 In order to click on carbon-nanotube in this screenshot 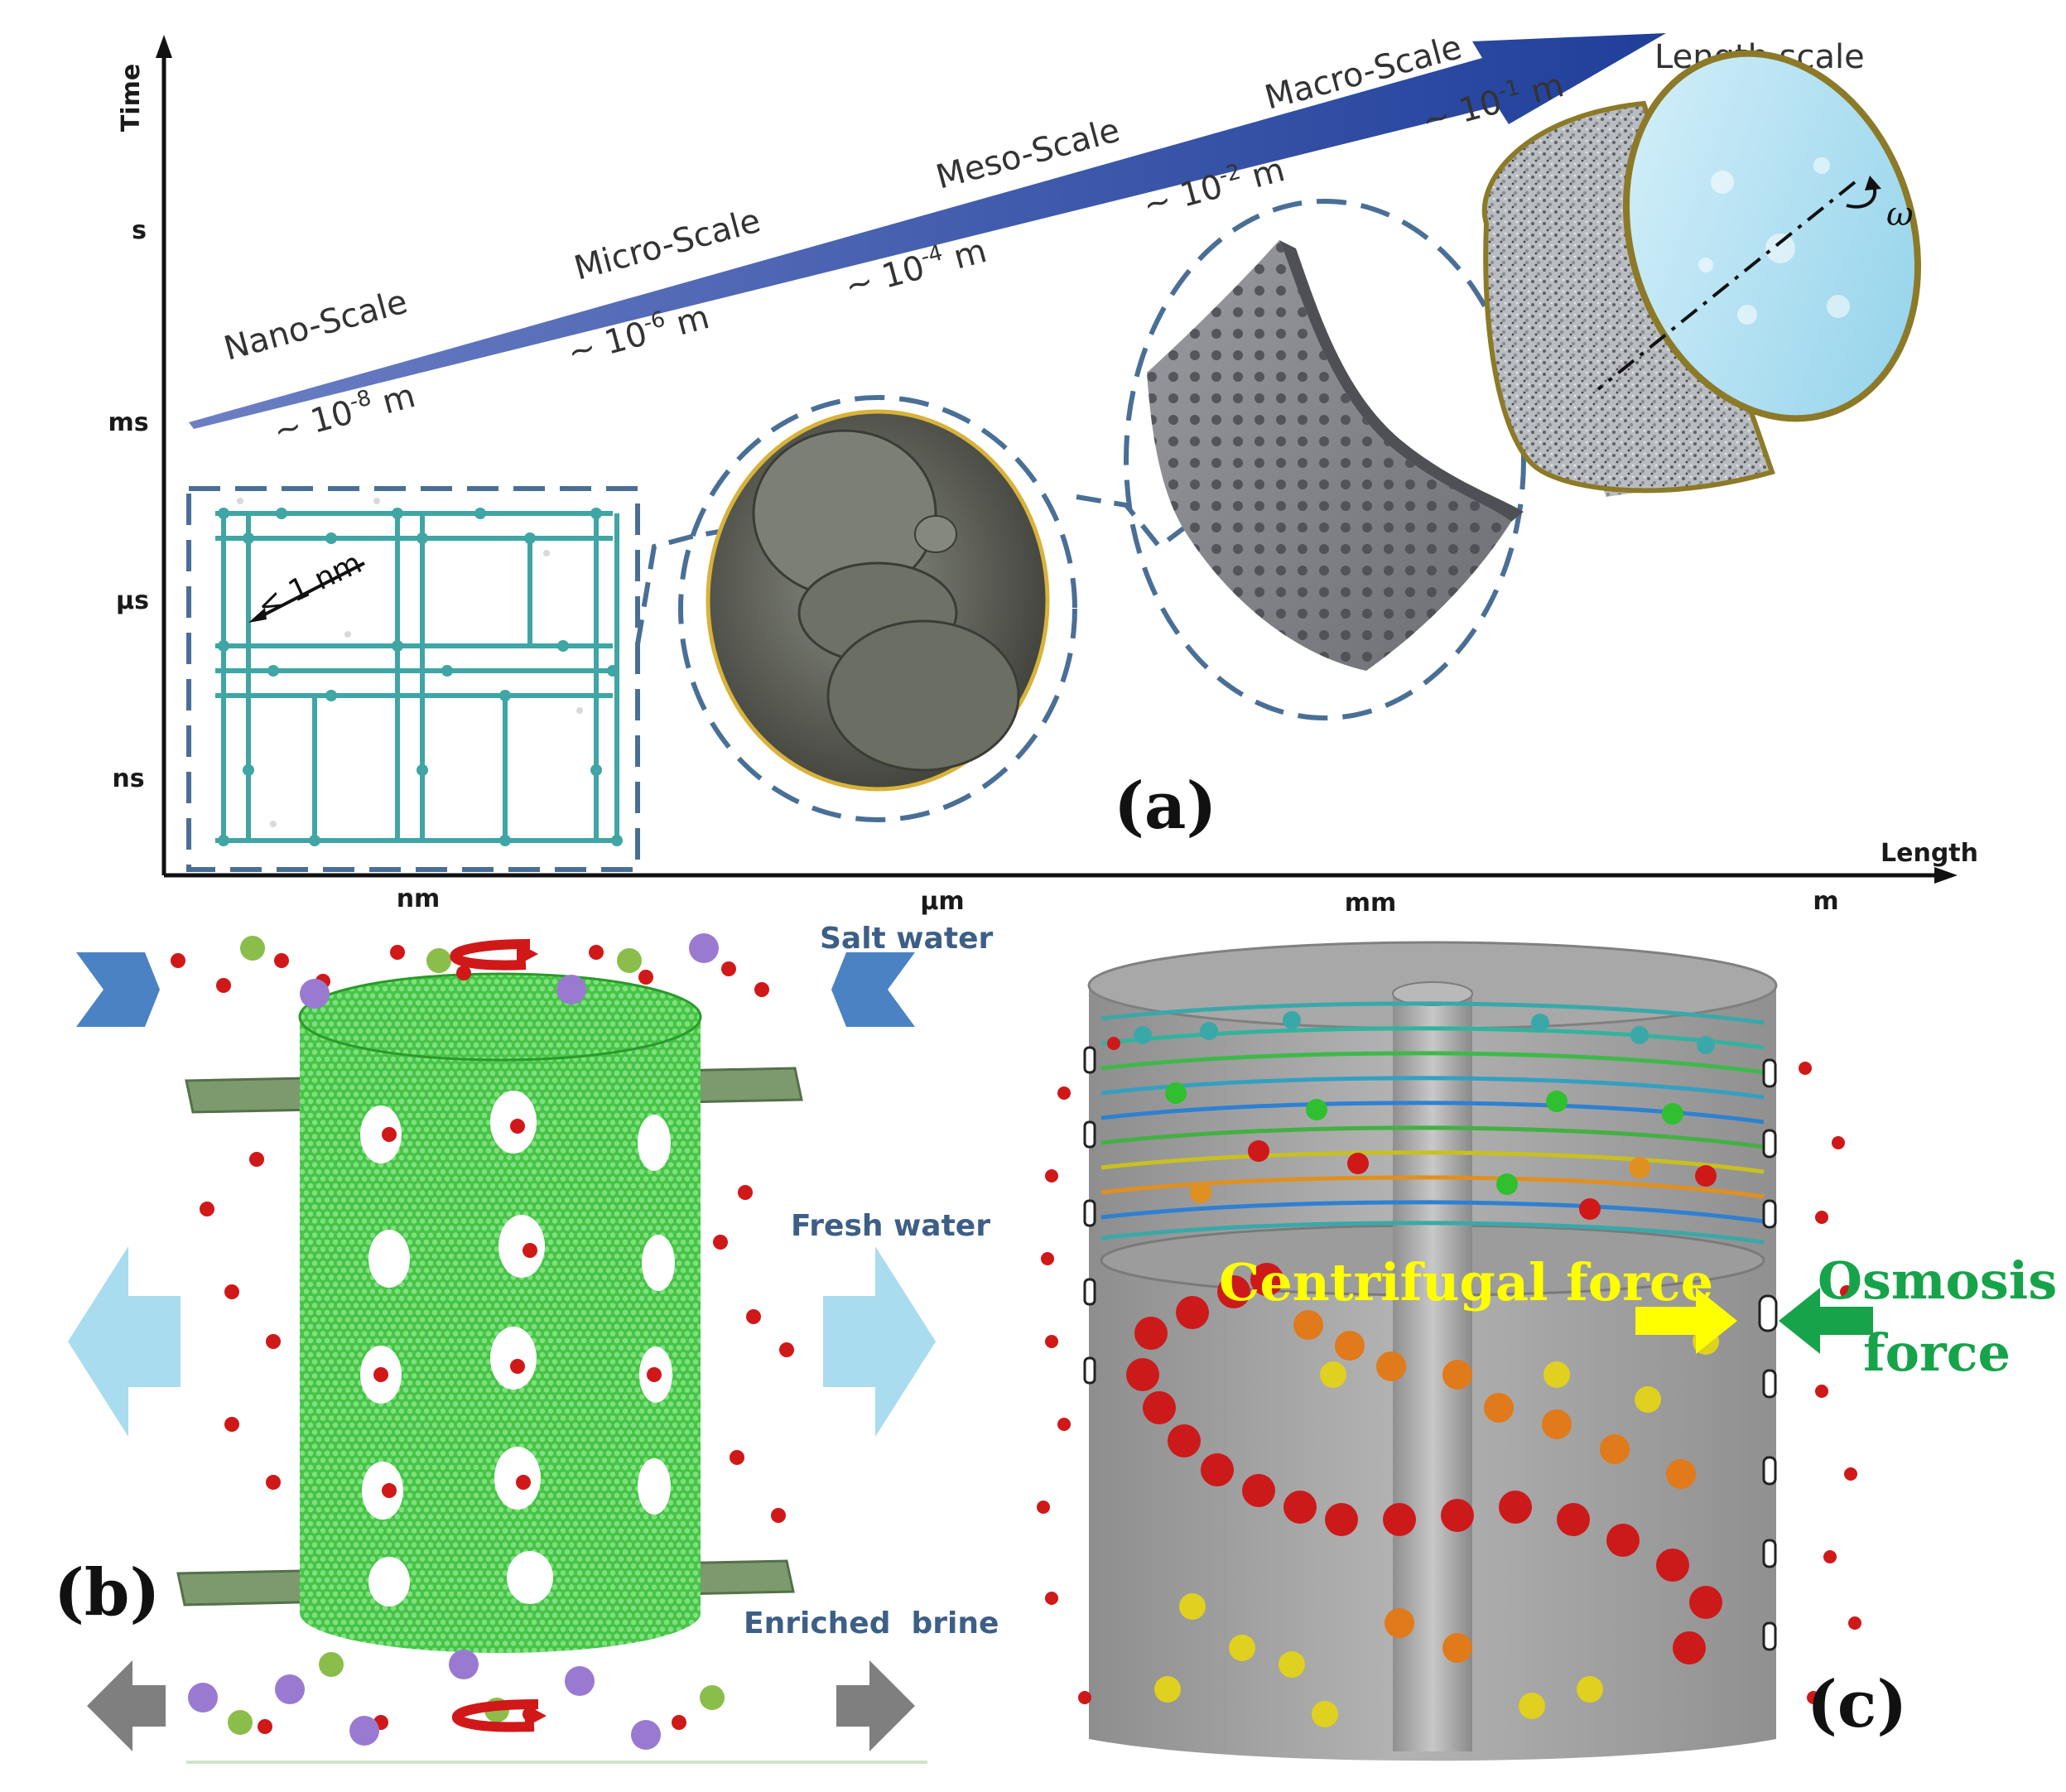, I will do `click(500, 1313)`.